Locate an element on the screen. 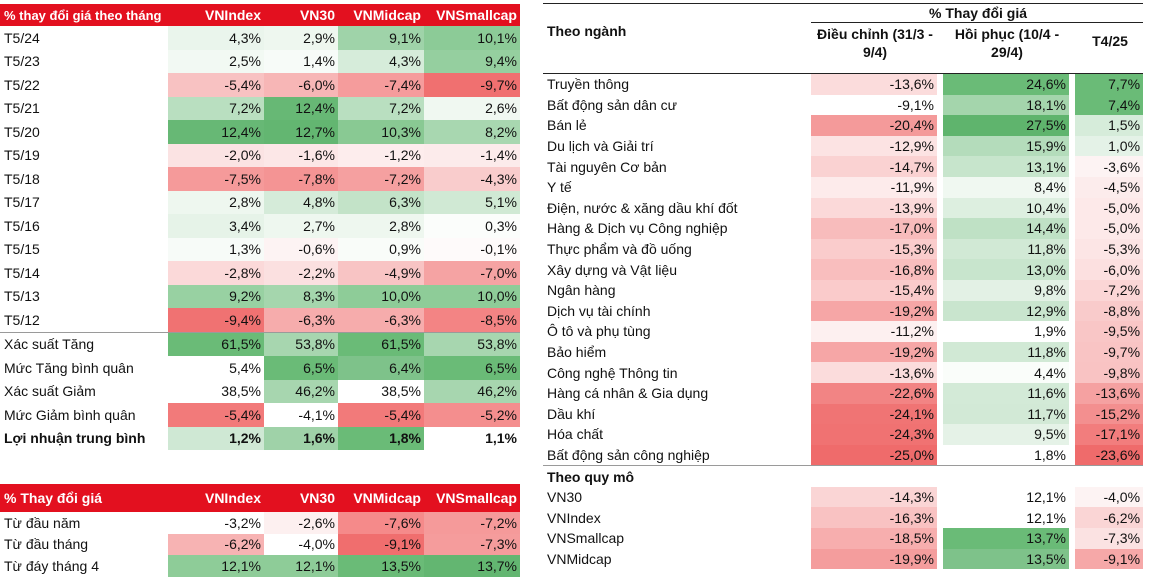 This screenshot has height=585, width=1156. value-cell: -13,6% is located at coordinates (874, 84).